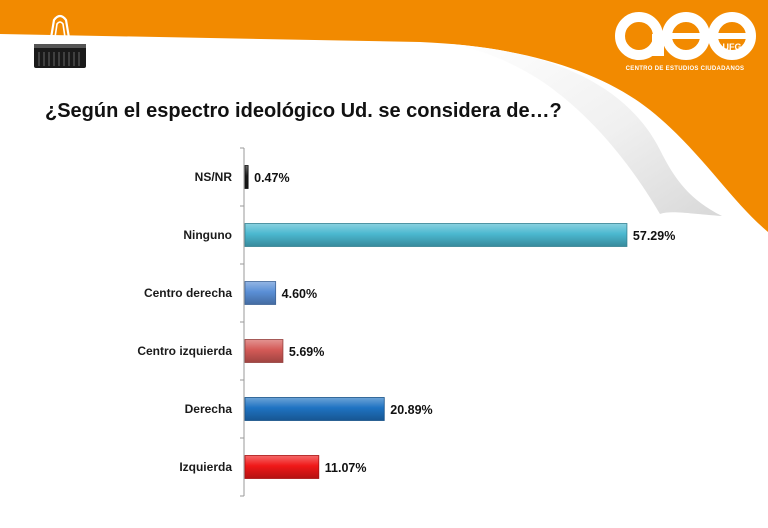 The width and height of the screenshot is (768, 528). Describe the element at coordinates (205, 467) in the screenshot. I see `category-label: Izquierda` at that location.